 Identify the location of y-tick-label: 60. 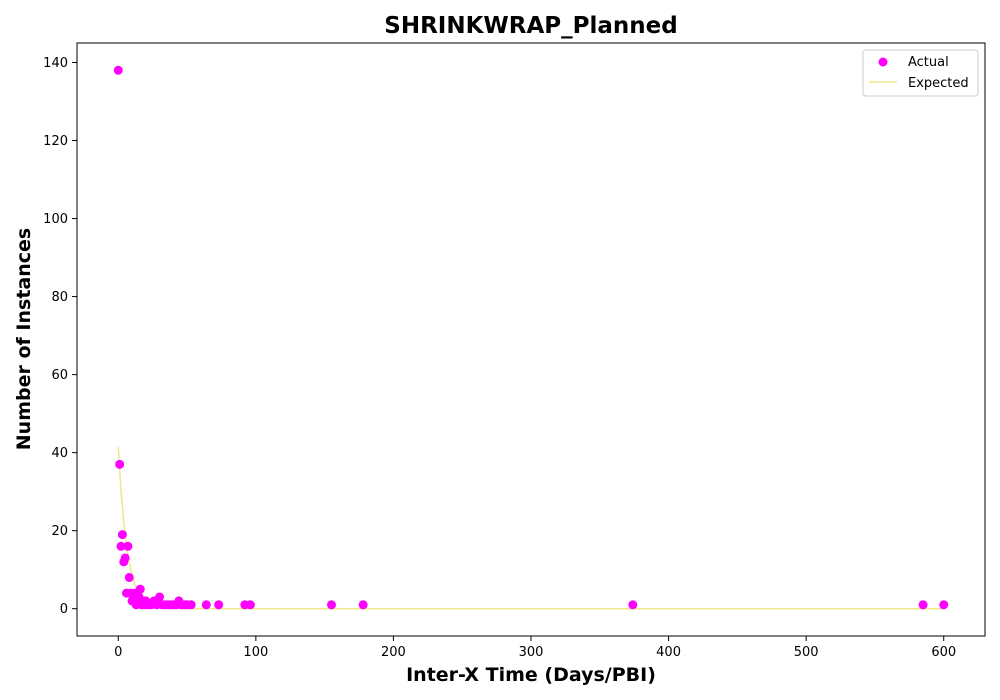
(59, 375).